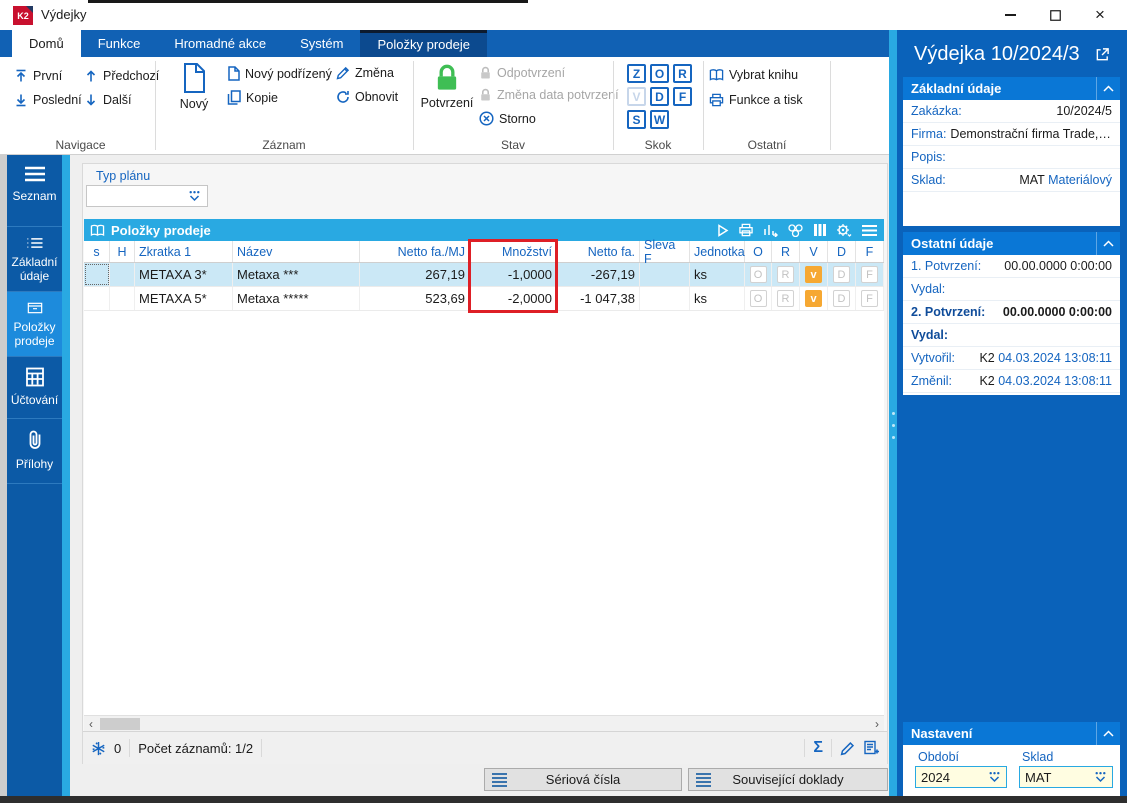 The image size is (1127, 803). What do you see at coordinates (583, 779) in the screenshot?
I see `serial-numbers-button: Sériová čísla` at bounding box center [583, 779].